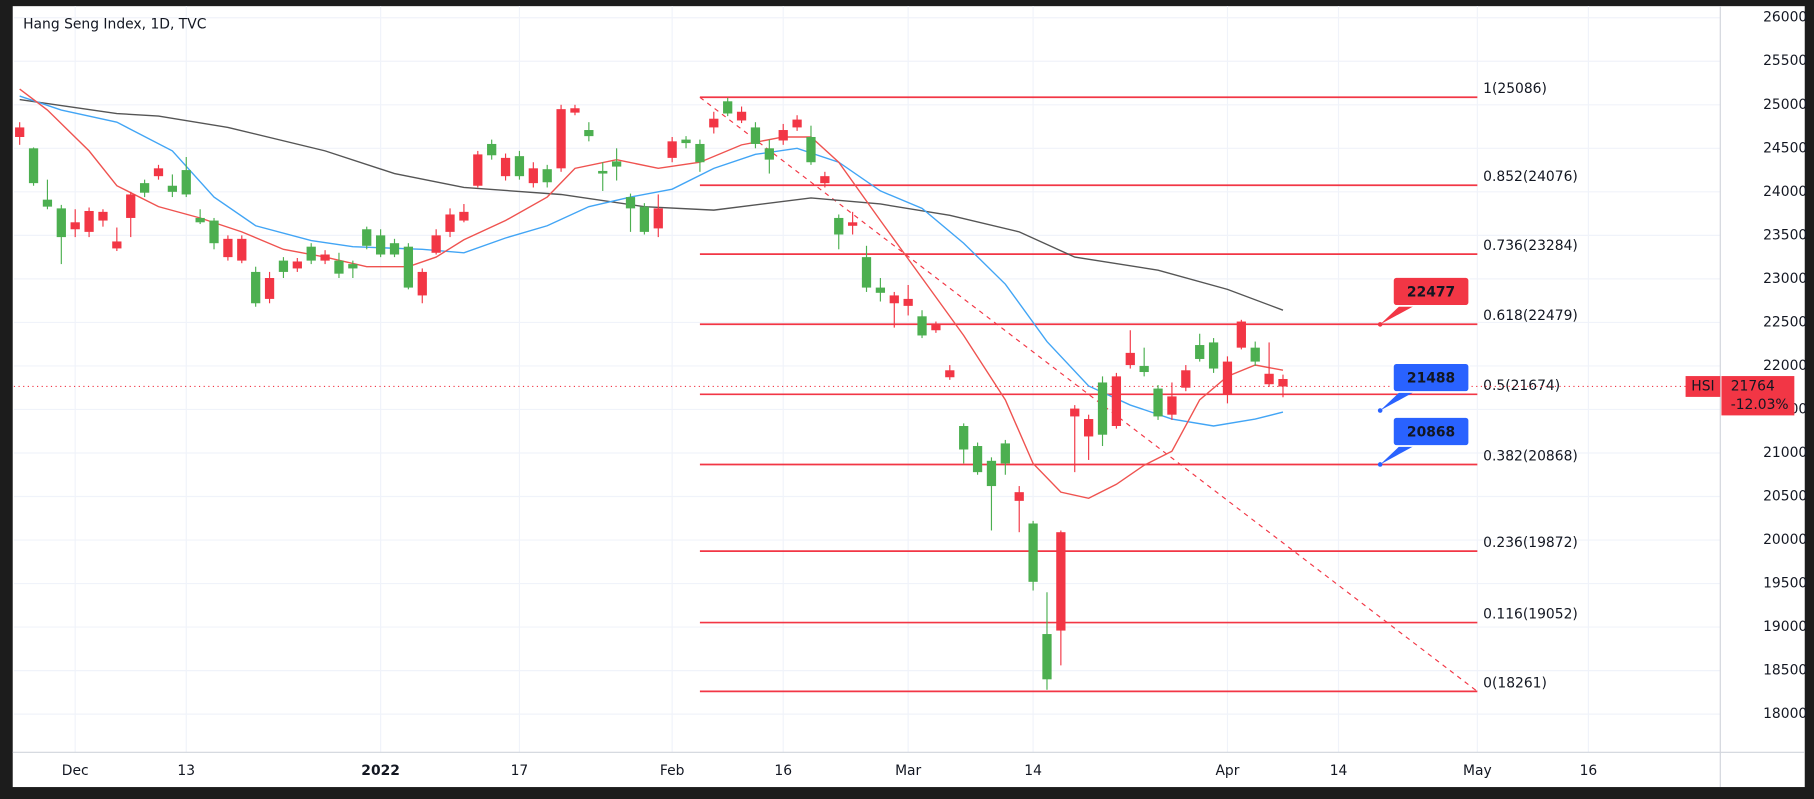 This screenshot has height=799, width=1814. What do you see at coordinates (1760, 405) in the screenshot?
I see `last-change-label: -12.03%` at bounding box center [1760, 405].